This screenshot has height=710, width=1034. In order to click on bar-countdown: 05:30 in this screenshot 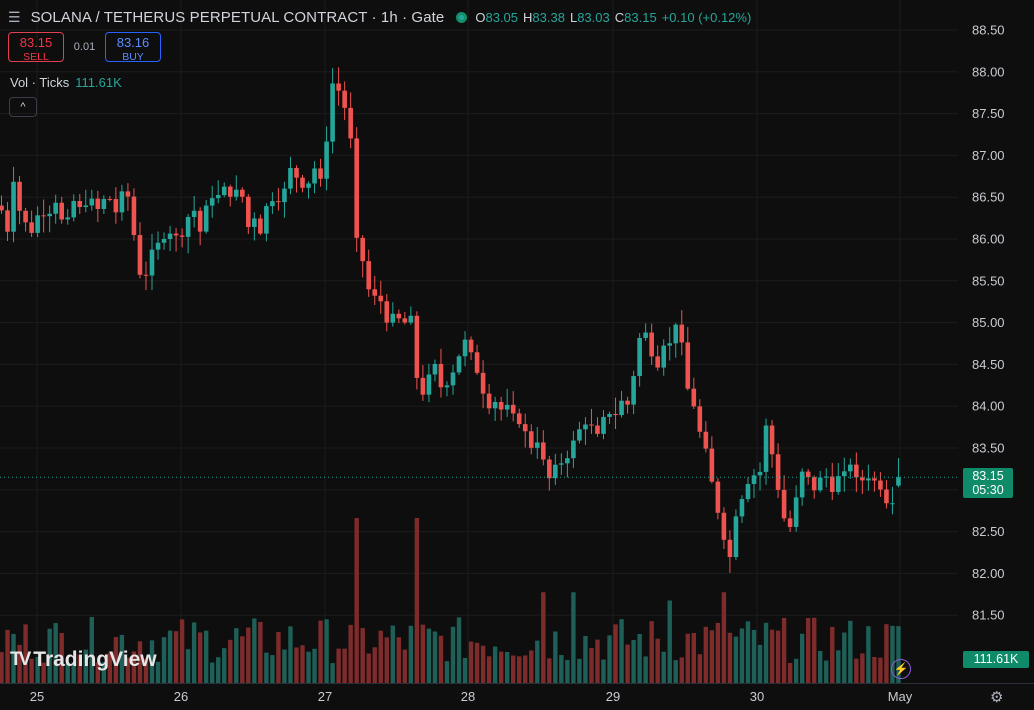, I will do `click(988, 490)`.